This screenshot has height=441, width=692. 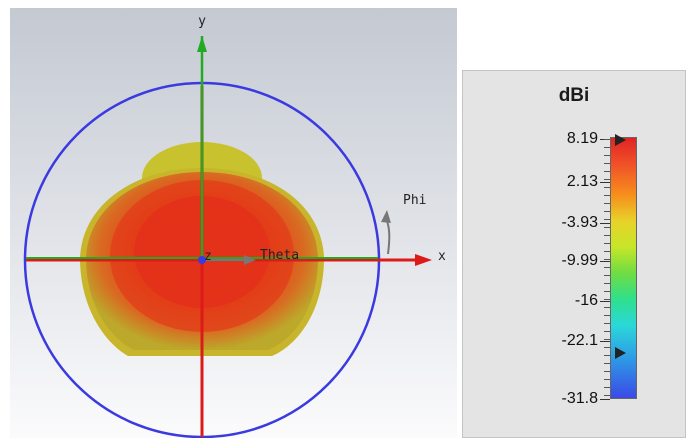 What do you see at coordinates (279, 255) in the screenshot?
I see `theta-label: Theta` at bounding box center [279, 255].